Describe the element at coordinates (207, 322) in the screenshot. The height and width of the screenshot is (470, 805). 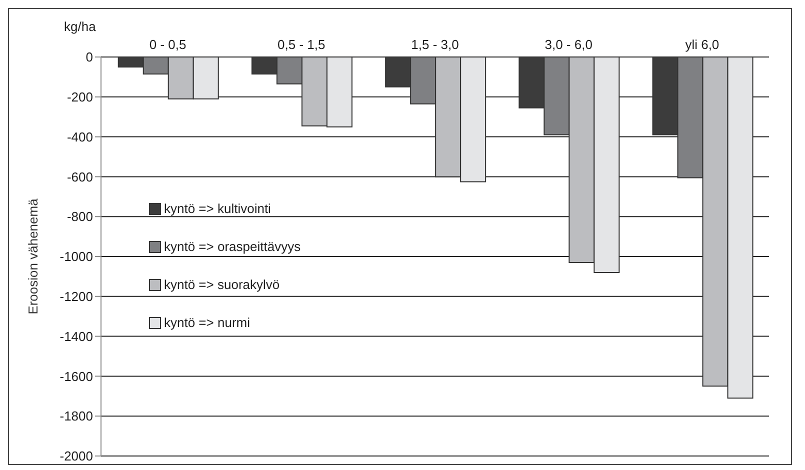
I see `legend-label: kyntö => nurmi` at that location.